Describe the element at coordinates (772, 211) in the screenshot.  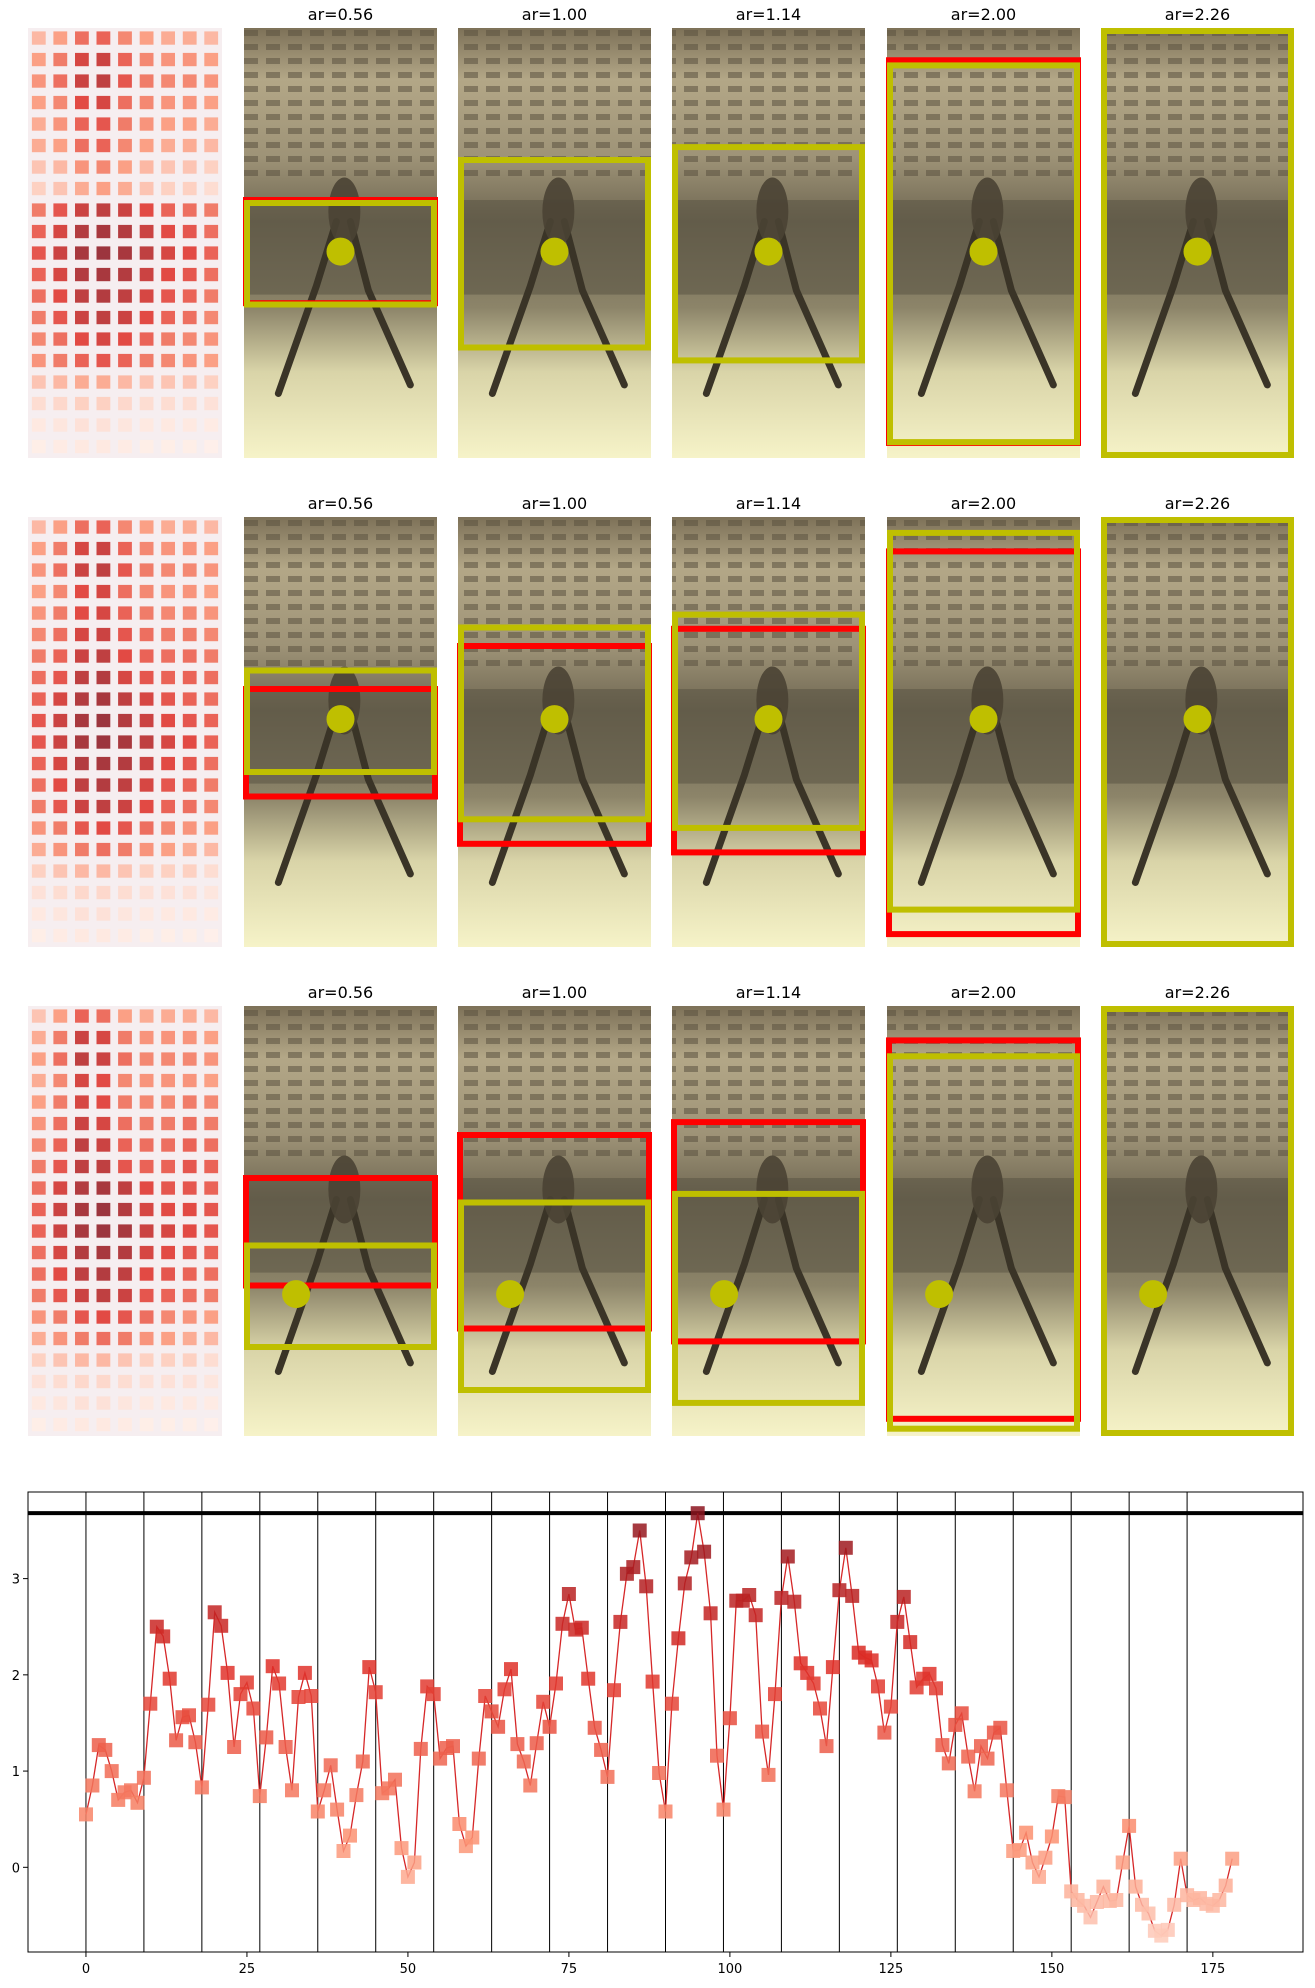
I see `player-torso` at that location.